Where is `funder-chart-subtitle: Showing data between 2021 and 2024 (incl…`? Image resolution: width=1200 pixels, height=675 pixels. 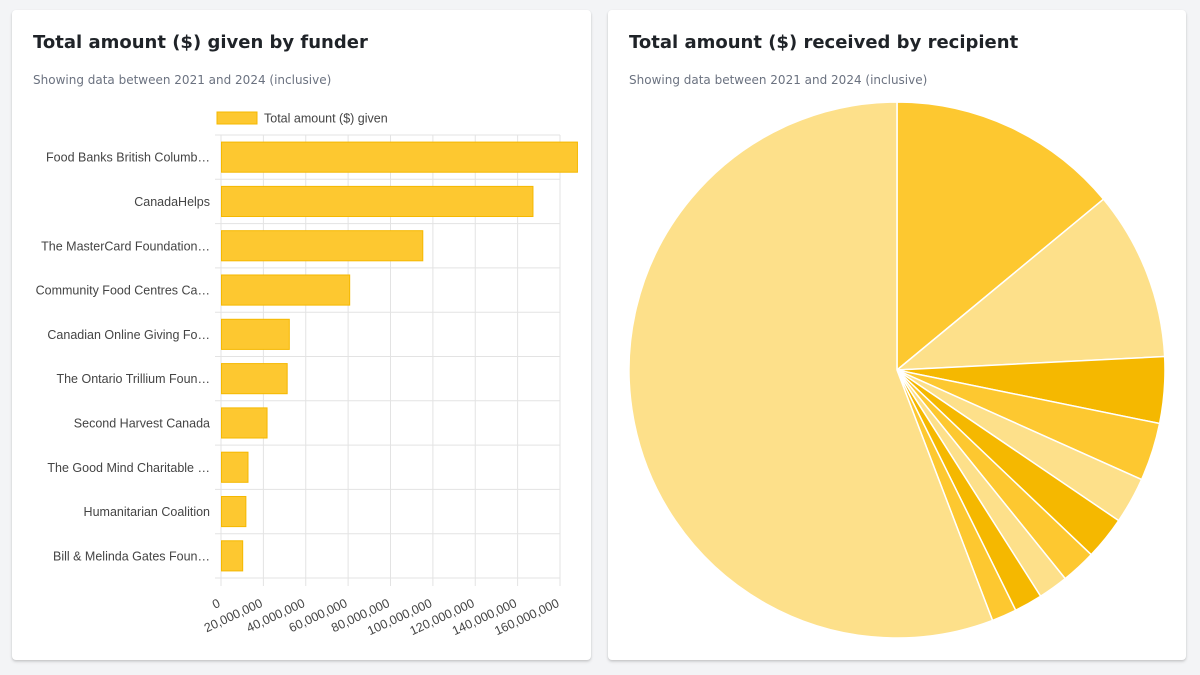 funder-chart-subtitle: Showing data between 2021 and 2024 (incl… is located at coordinates (182, 80).